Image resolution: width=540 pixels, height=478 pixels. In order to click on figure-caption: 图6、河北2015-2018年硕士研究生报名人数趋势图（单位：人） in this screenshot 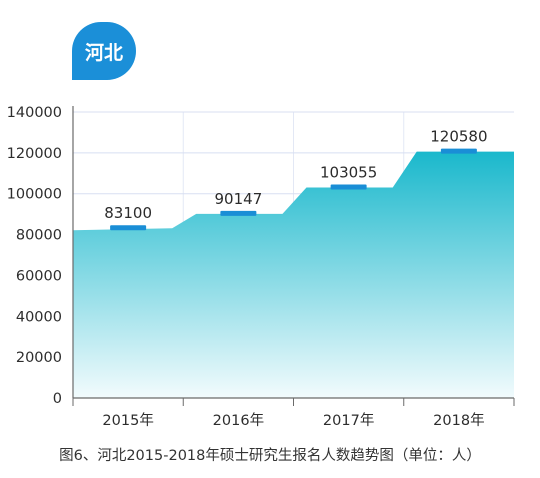, I will do `click(270, 456)`.